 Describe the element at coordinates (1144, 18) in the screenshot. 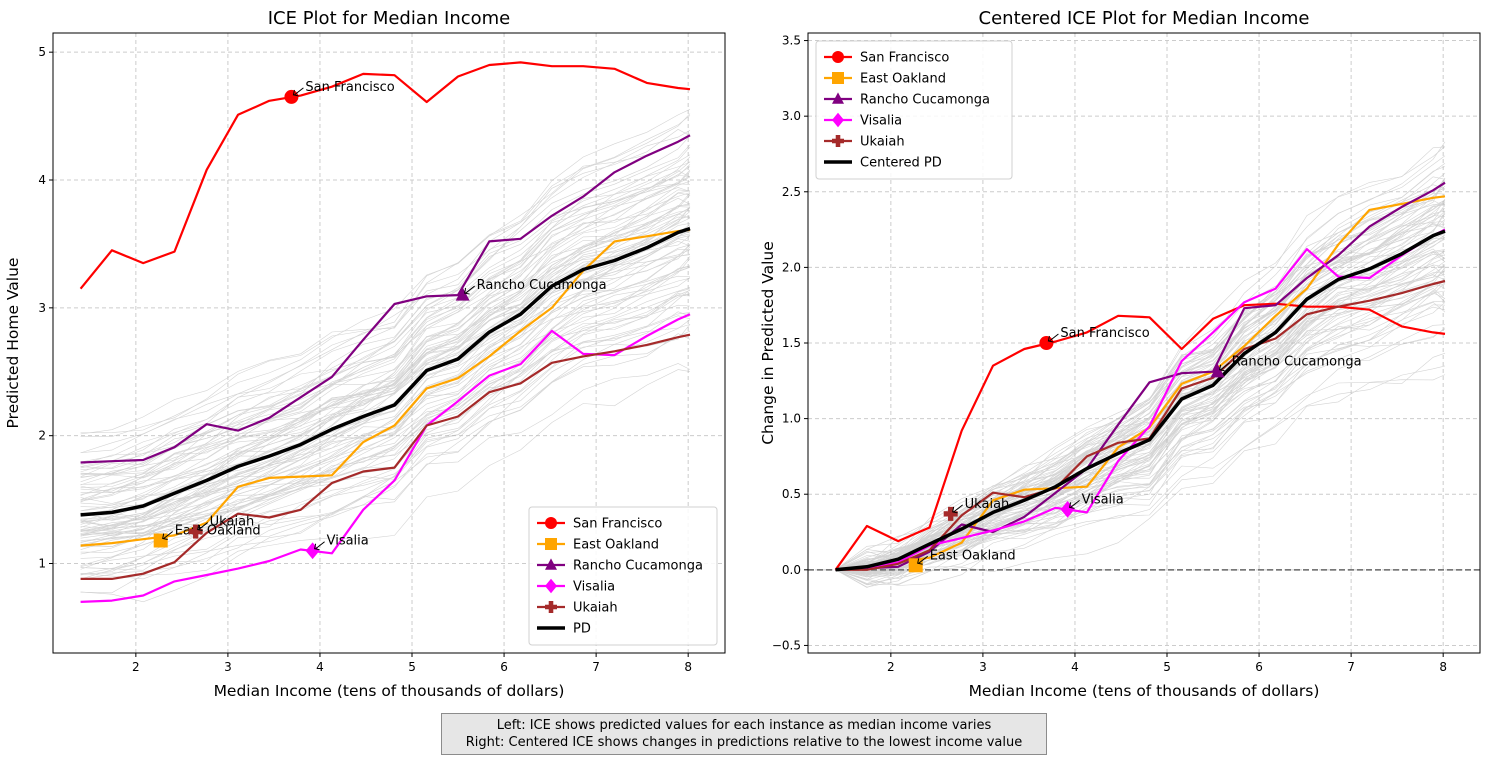

I see `chart-title: Centered ICE Plot for Median Income` at that location.